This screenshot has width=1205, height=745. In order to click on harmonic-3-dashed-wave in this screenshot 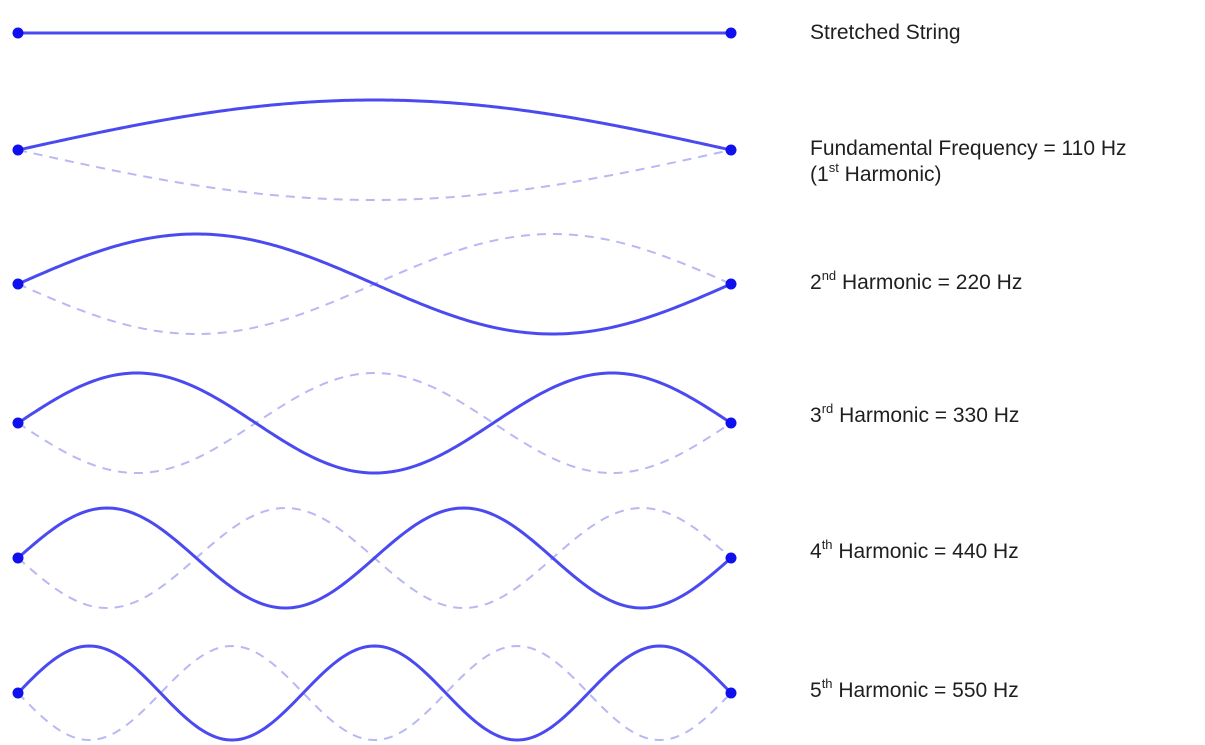, I will do `click(374, 423)`.